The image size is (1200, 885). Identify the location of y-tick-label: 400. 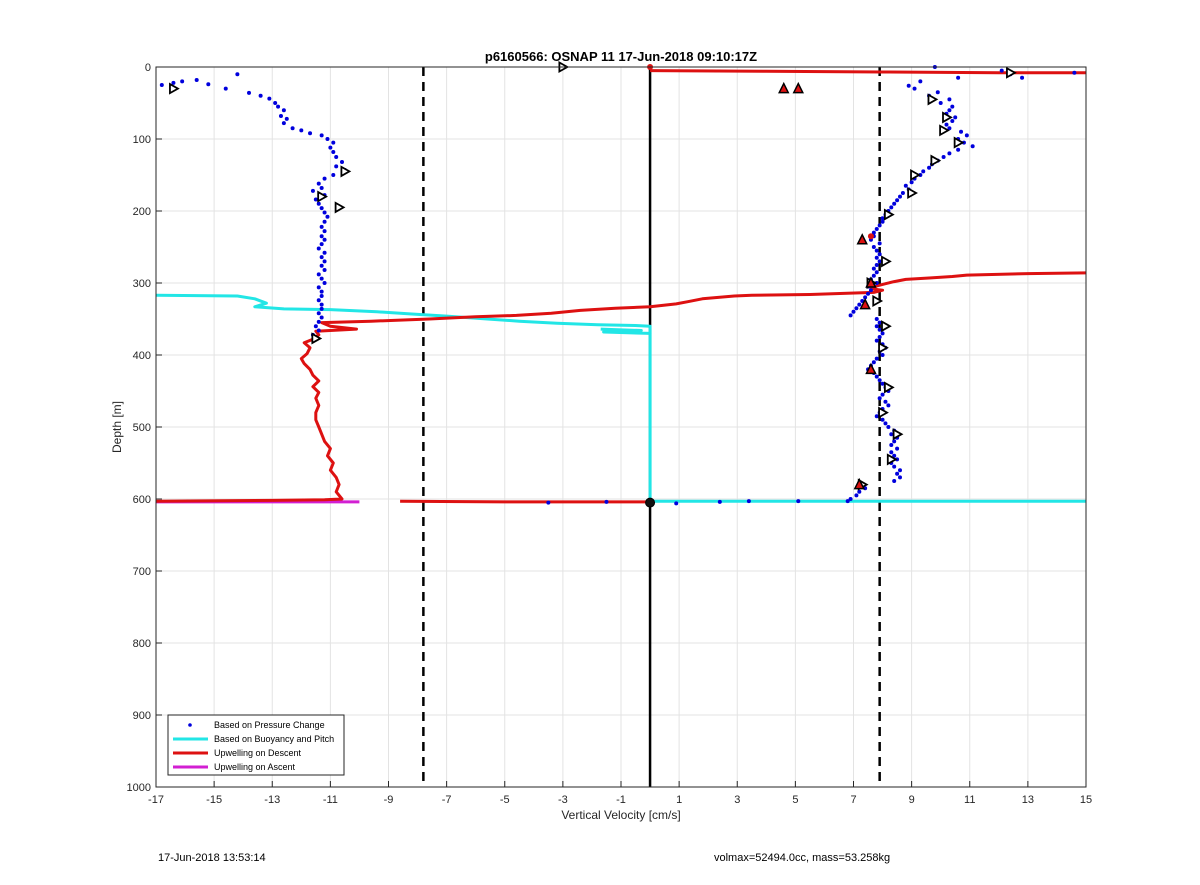
(142, 356).